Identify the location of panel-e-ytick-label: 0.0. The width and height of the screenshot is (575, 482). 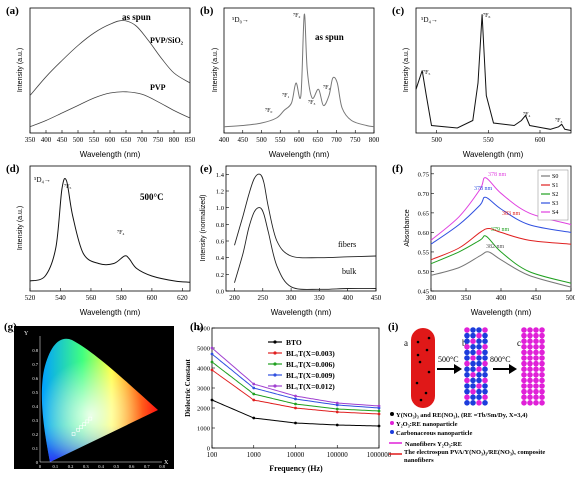
(220, 292).